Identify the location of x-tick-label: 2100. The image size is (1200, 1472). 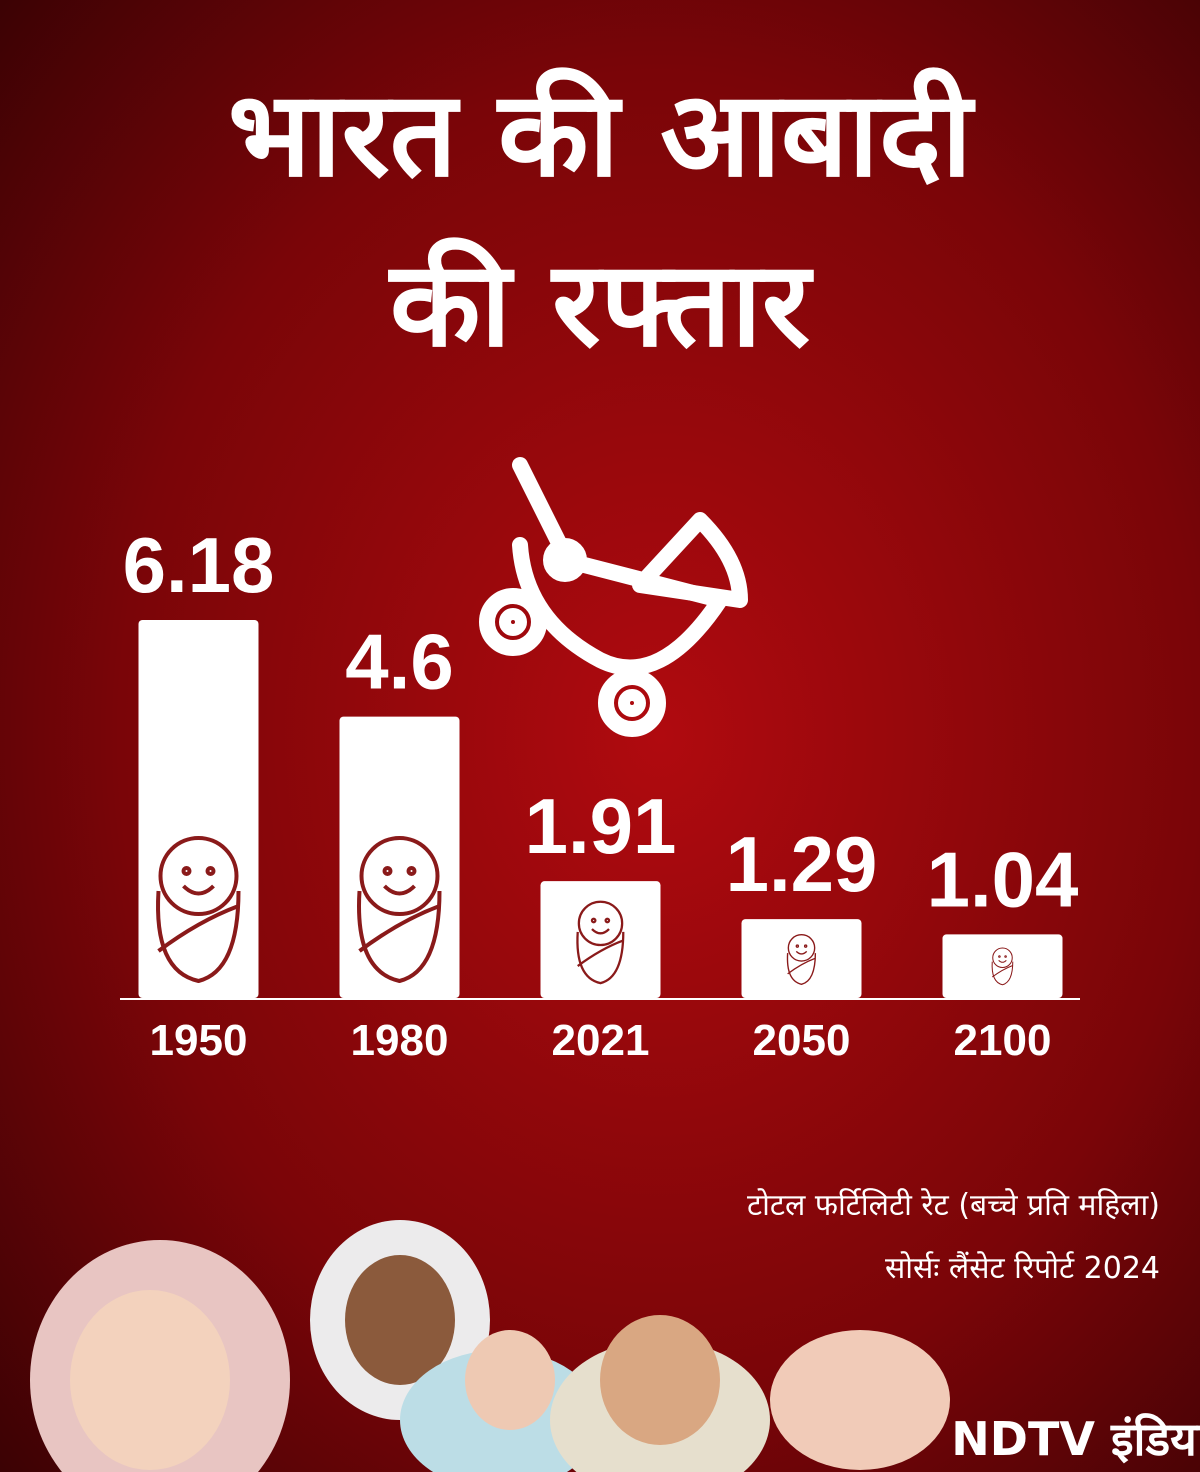
(1003, 1040).